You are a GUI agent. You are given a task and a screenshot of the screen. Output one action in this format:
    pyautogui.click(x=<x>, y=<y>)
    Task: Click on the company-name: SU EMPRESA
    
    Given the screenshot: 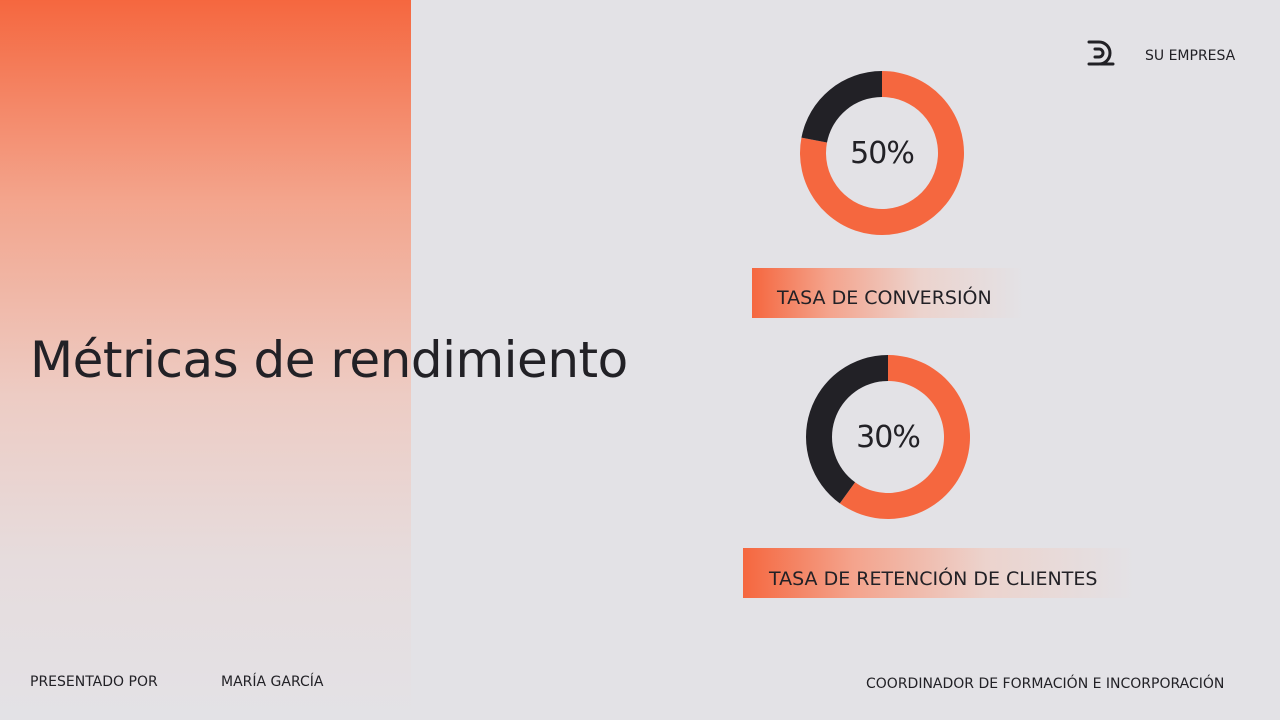 What is the action you would take?
    pyautogui.click(x=1190, y=56)
    